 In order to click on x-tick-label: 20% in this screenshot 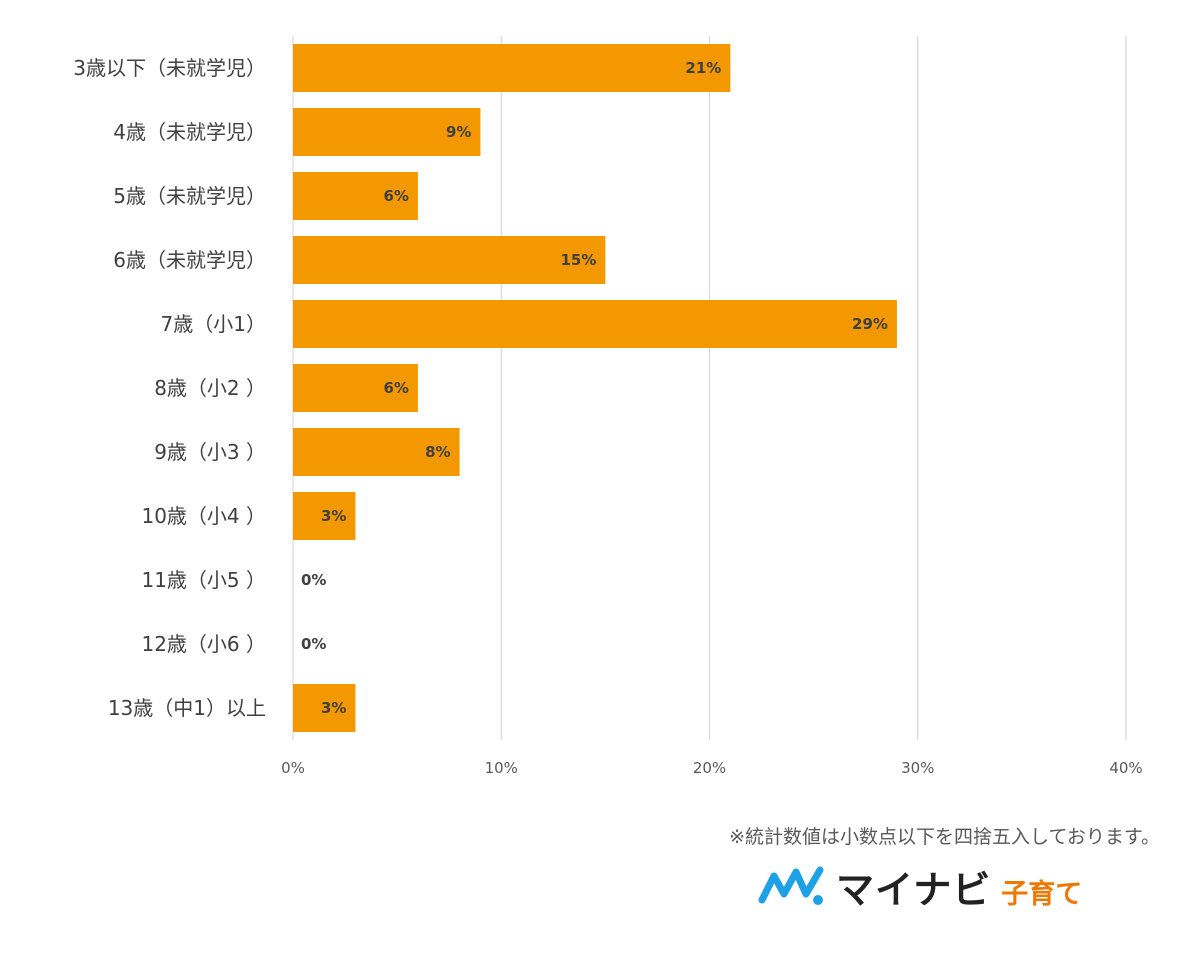, I will do `click(709, 768)`.